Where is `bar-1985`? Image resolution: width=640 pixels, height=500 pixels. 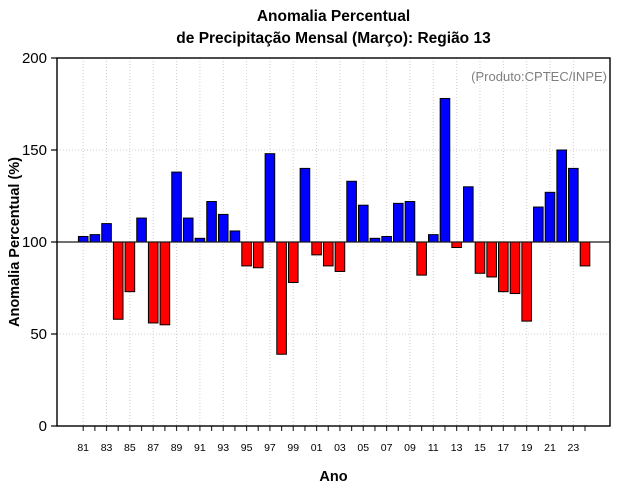
bar-1985 is located at coordinates (130, 267).